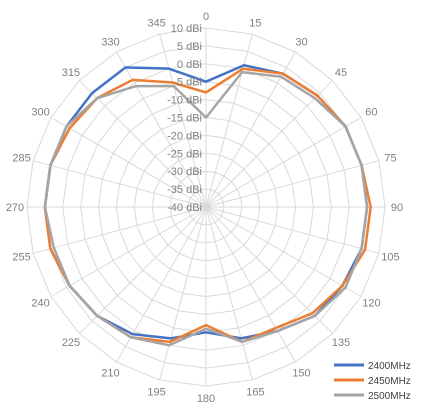 The height and width of the screenshot is (408, 430). Describe the element at coordinates (40, 304) in the screenshot. I see `angle-tick-label: 240` at that location.